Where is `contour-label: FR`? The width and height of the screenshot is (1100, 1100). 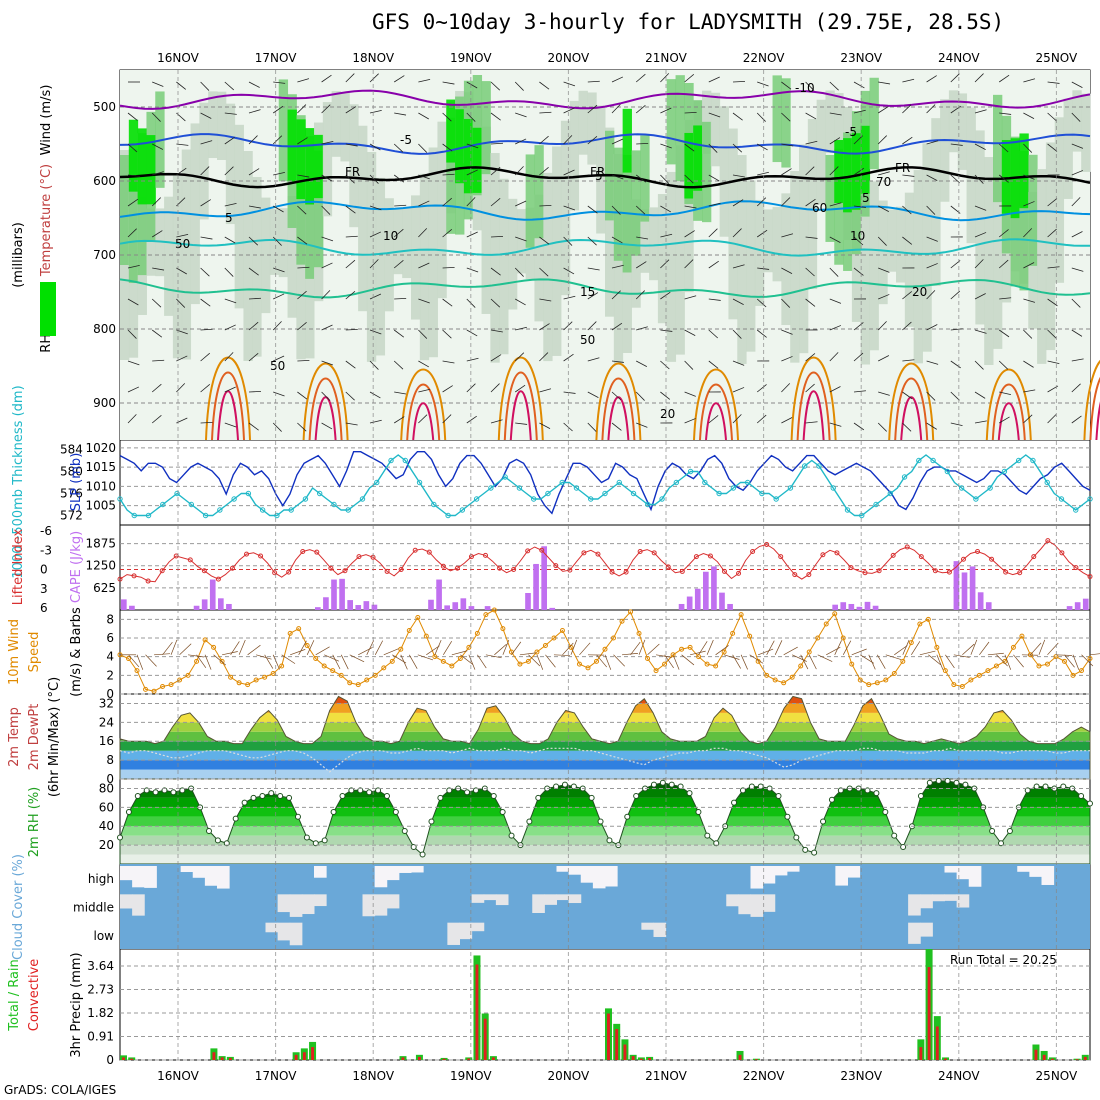
contour-label: FR is located at coordinates (597, 172).